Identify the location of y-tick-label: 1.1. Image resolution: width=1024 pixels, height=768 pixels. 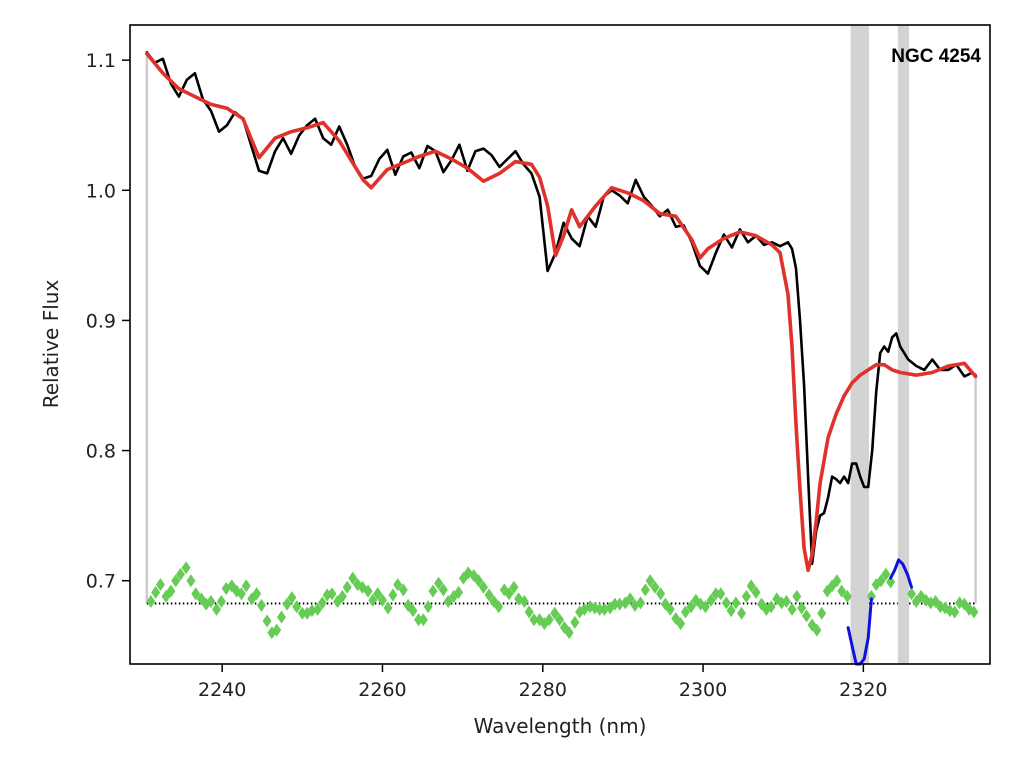
(101, 61).